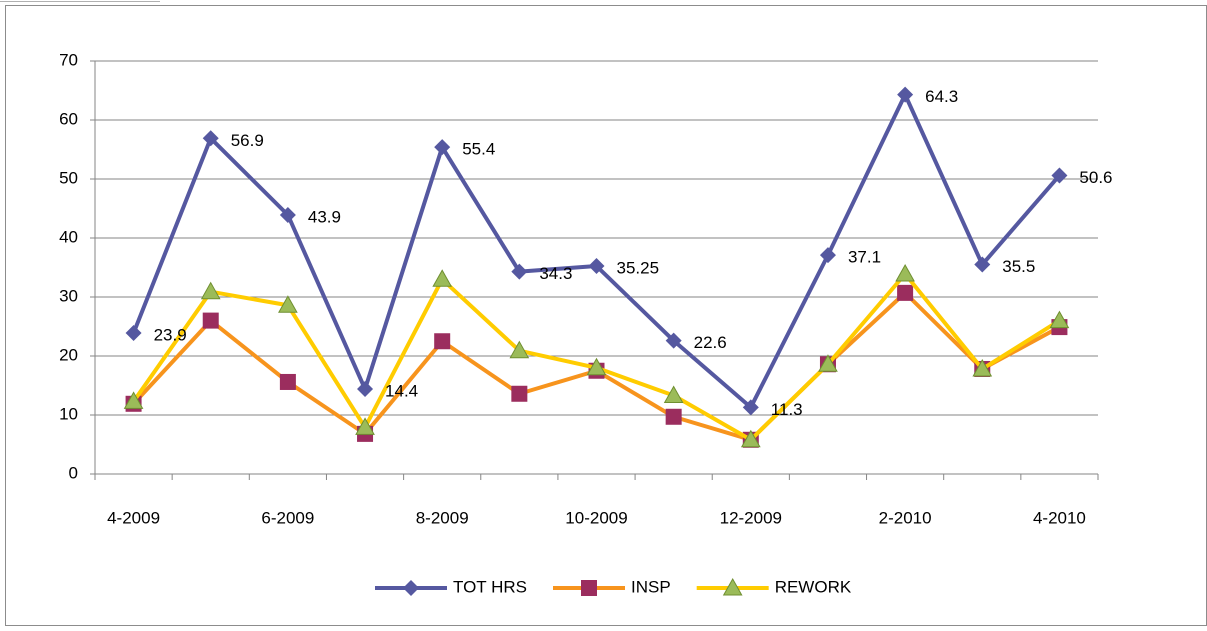 This screenshot has width=1207, height=631. What do you see at coordinates (1018, 266) in the screenshot?
I see `data-label: 35.5` at bounding box center [1018, 266].